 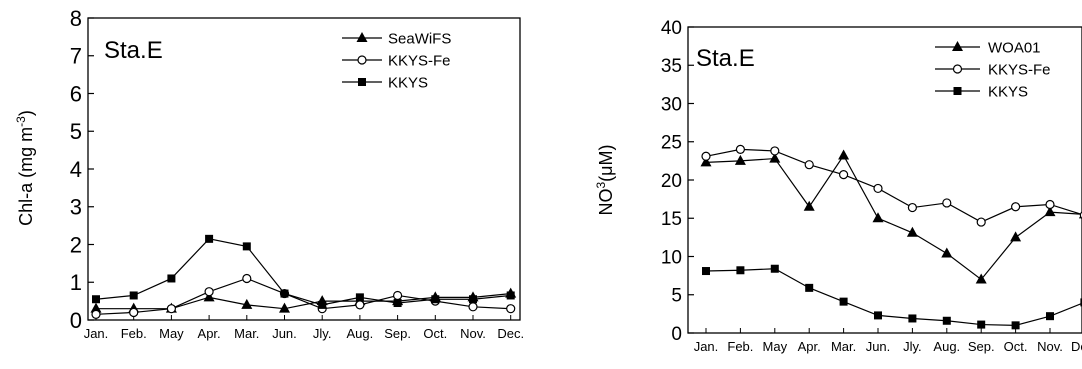 I want to click on series-circle-open, so click(x=303, y=296).